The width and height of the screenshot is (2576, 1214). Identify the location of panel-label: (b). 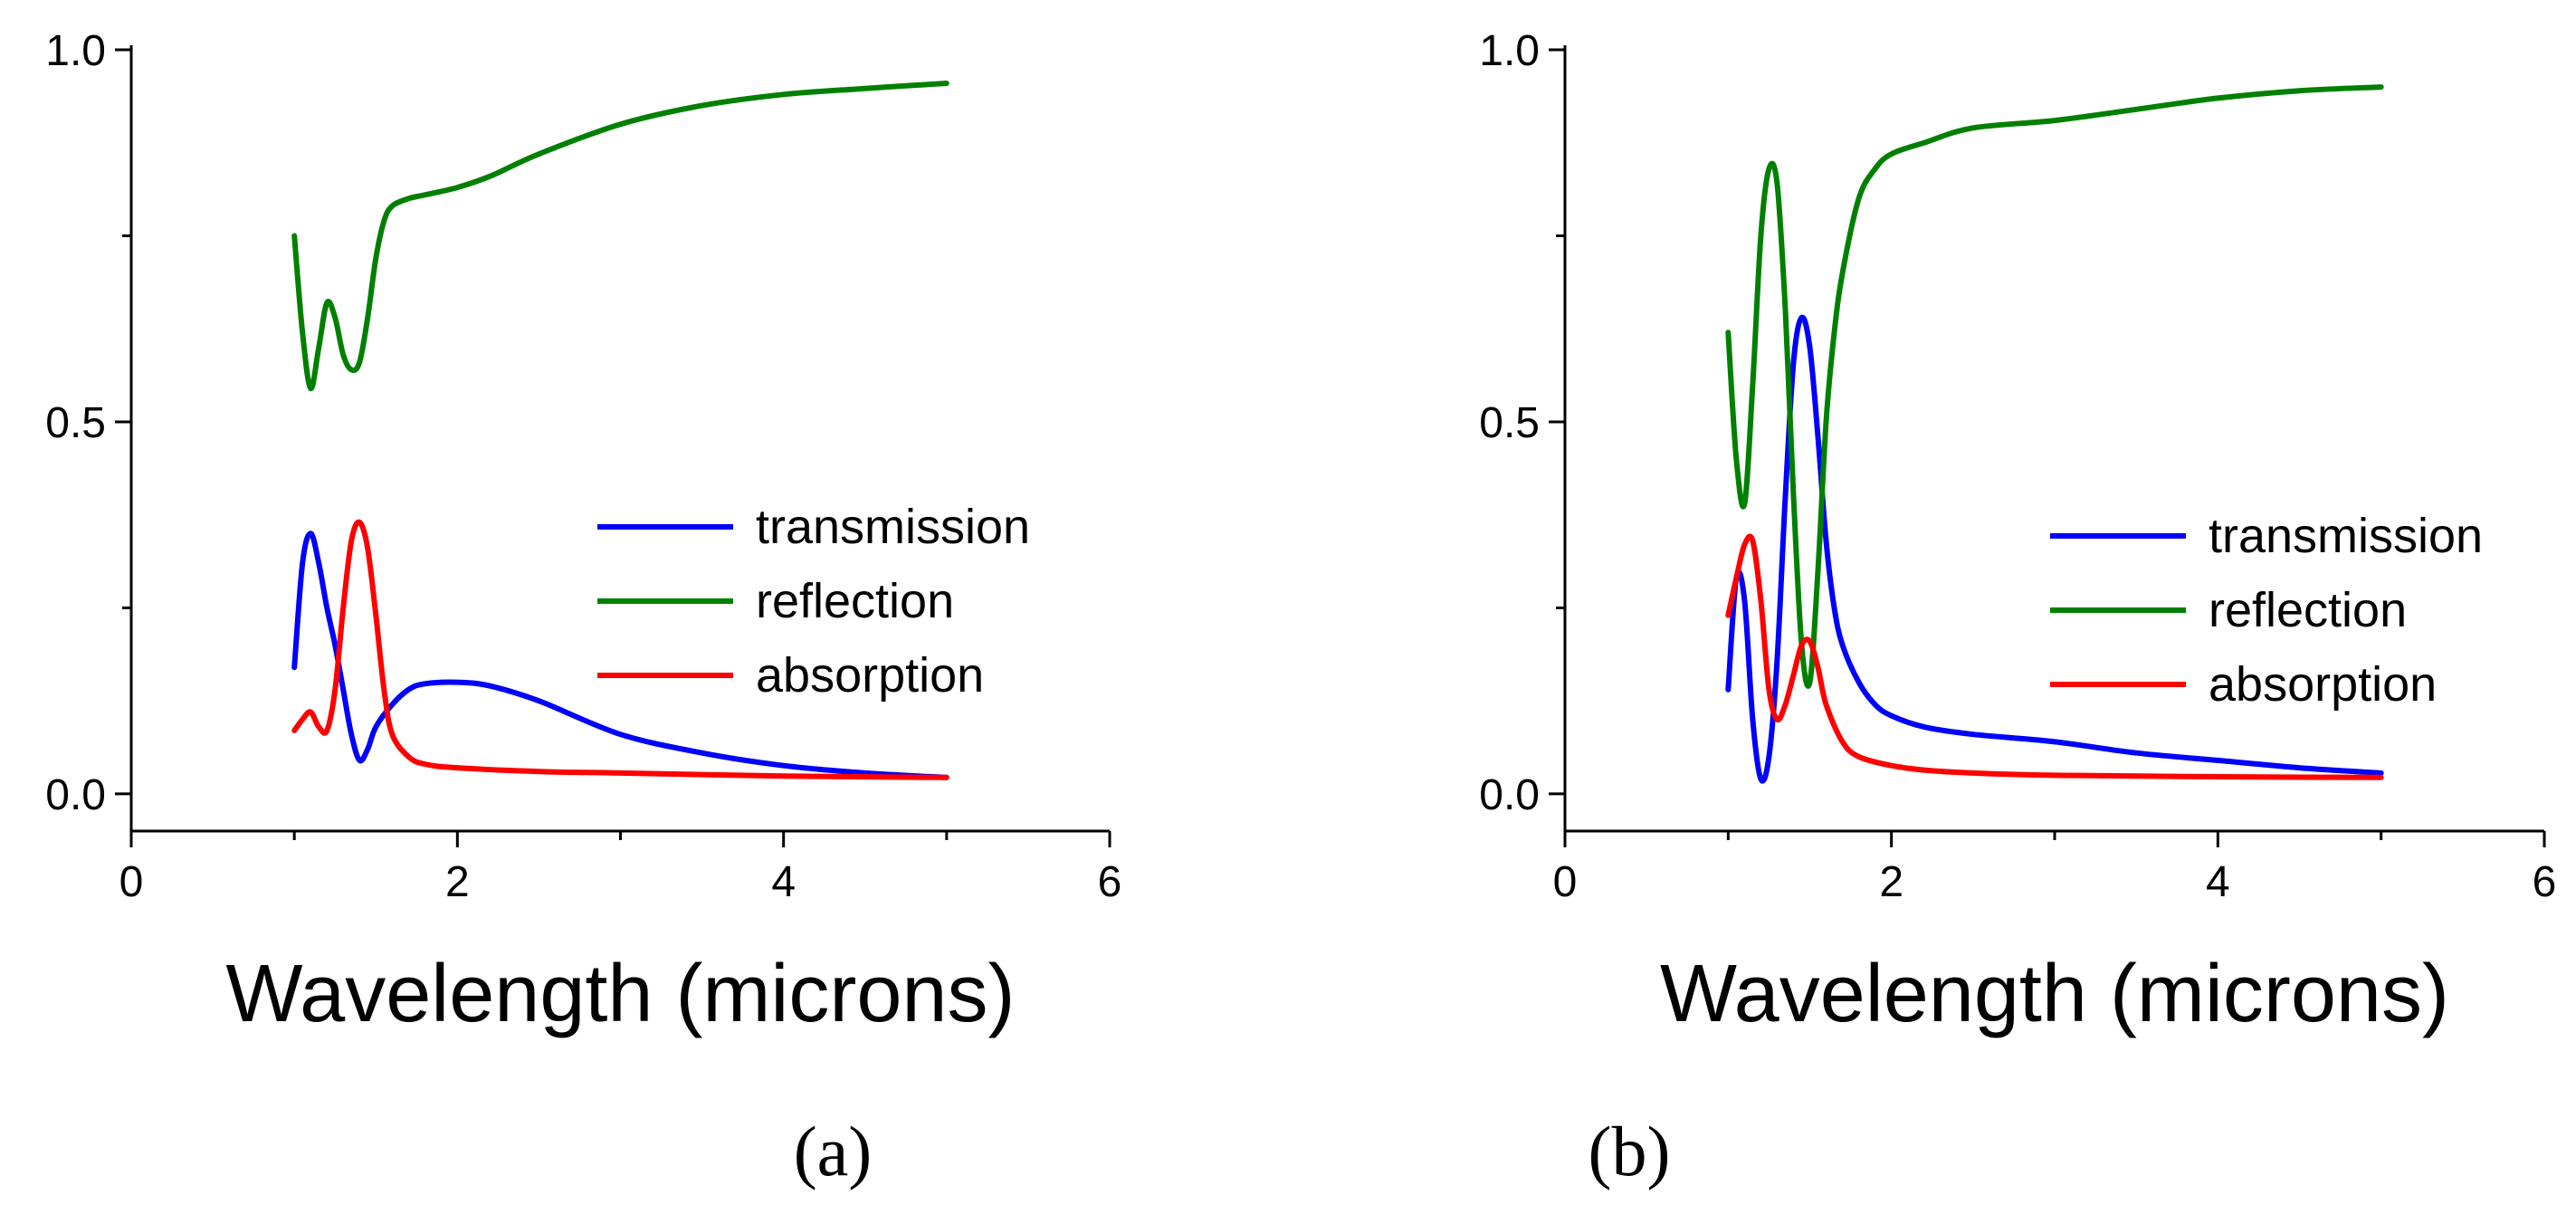
(1630, 1151).